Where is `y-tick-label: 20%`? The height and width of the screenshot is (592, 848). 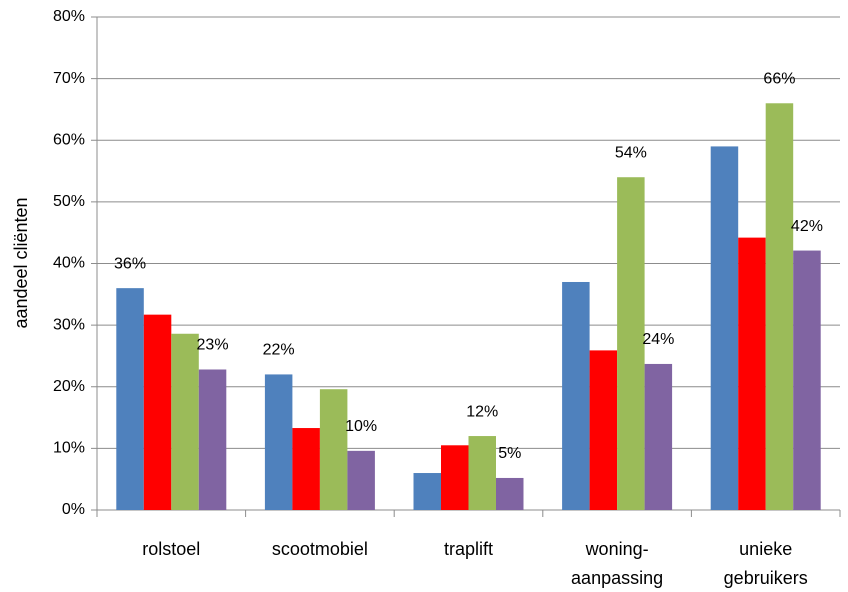
y-tick-label: 20% is located at coordinates (69, 386).